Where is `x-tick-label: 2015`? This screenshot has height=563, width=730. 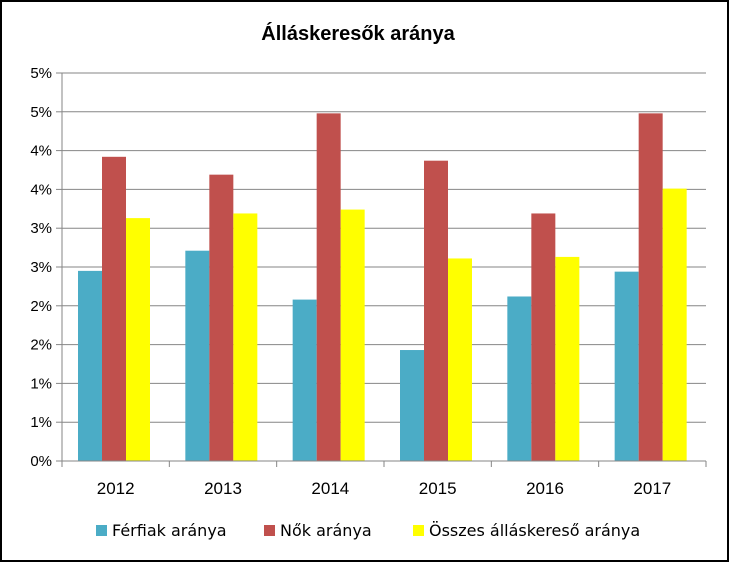
x-tick-label: 2015 is located at coordinates (438, 488).